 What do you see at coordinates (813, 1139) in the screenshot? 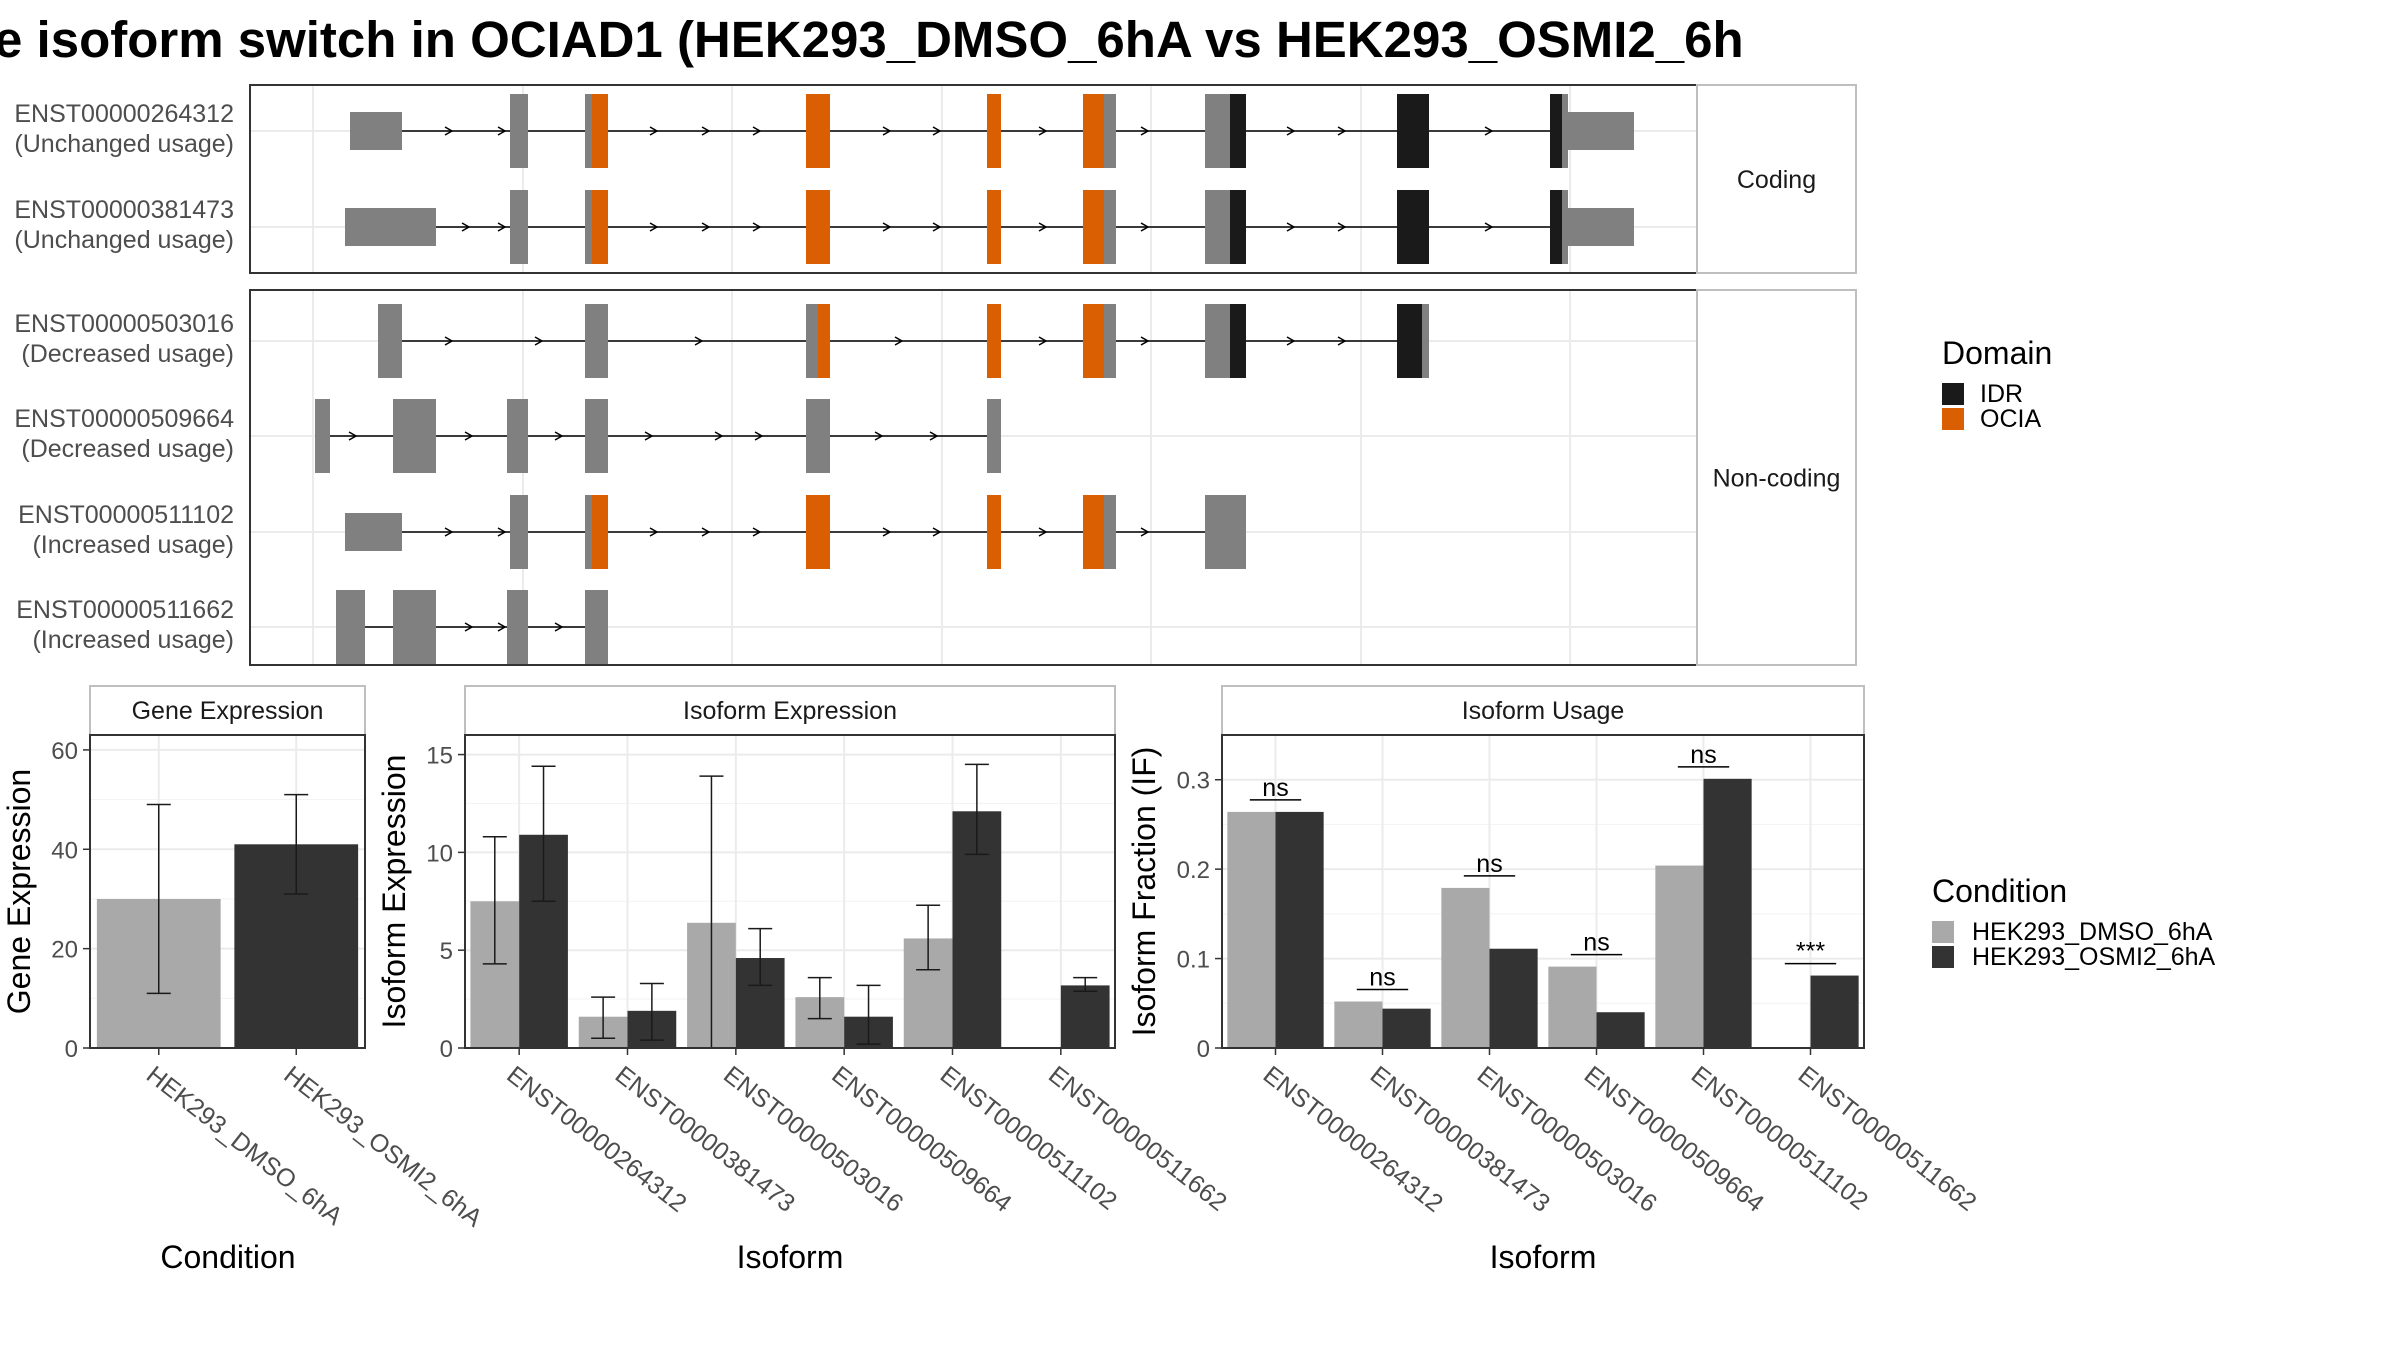
I see `x-tick-label: ENST00000503016` at bounding box center [813, 1139].